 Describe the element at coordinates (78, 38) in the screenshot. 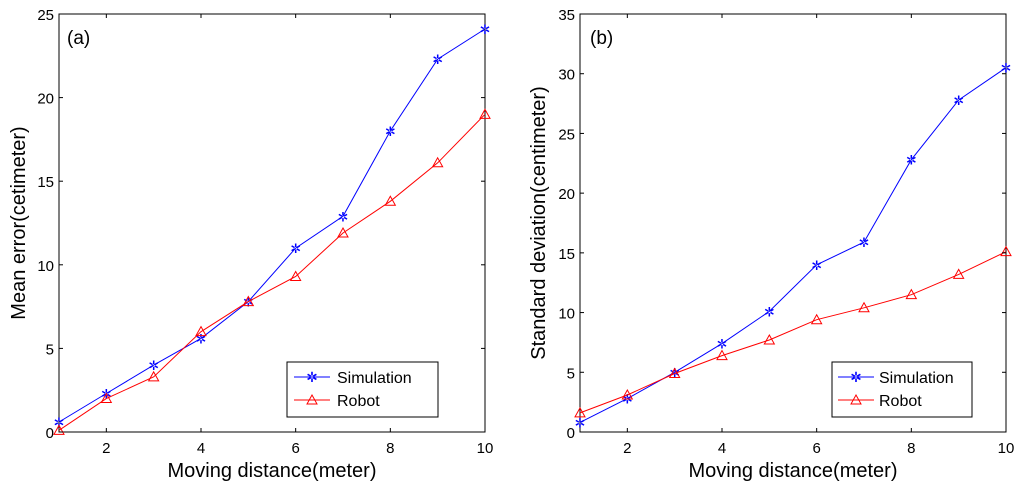

I see `panel-label: (a)` at that location.